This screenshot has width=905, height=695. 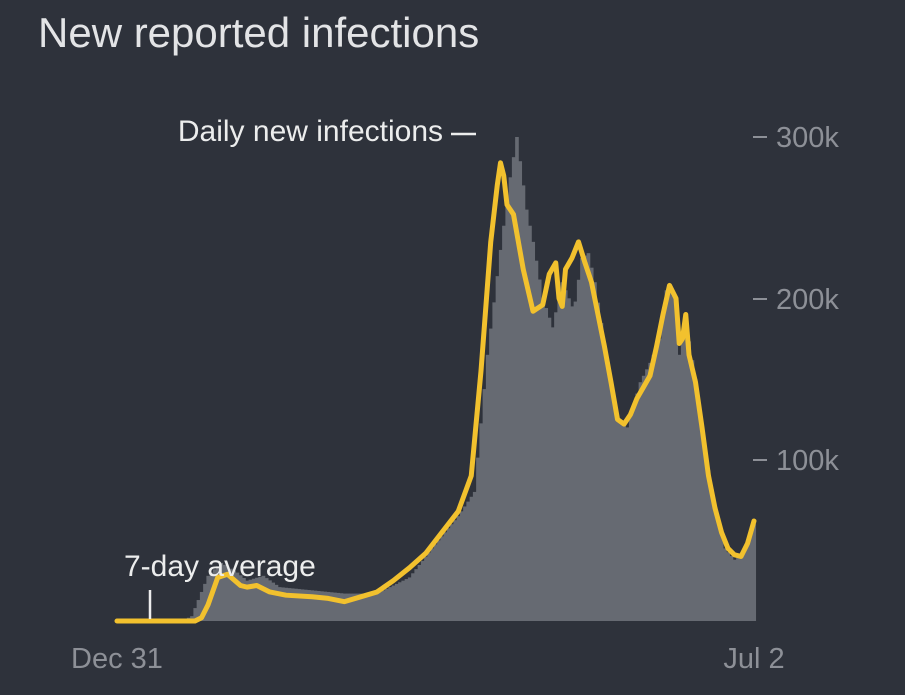 What do you see at coordinates (807, 300) in the screenshot?
I see `y-tick-label-200k: 200k` at bounding box center [807, 300].